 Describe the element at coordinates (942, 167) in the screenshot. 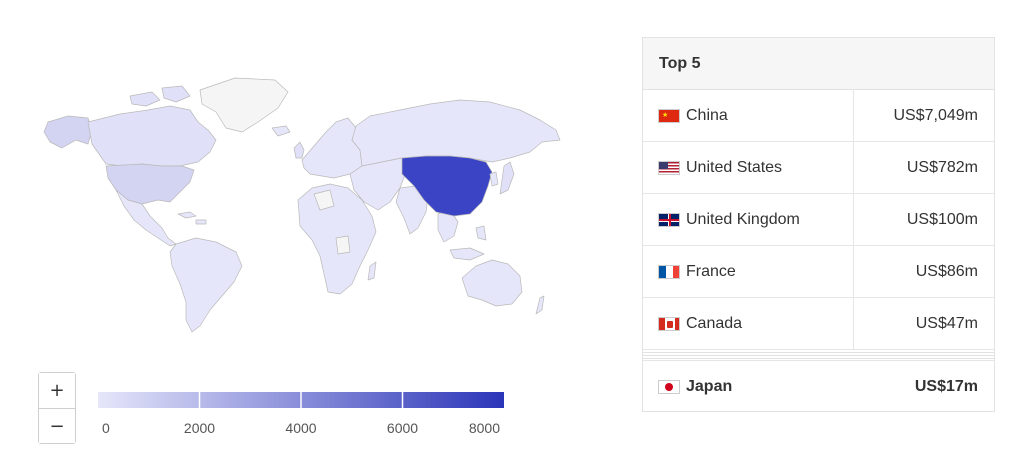

I see `country-value: US$782m` at that location.